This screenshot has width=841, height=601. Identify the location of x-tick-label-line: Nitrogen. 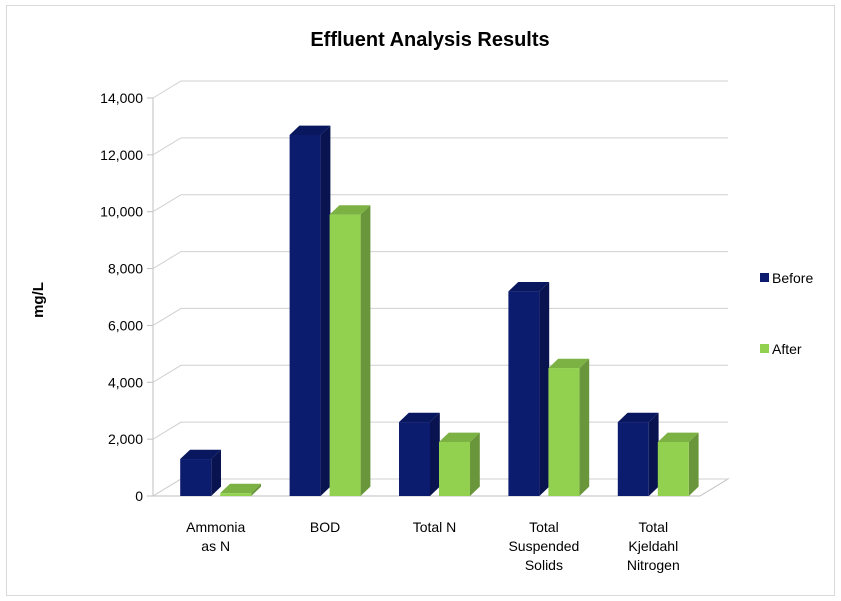
(653, 565).